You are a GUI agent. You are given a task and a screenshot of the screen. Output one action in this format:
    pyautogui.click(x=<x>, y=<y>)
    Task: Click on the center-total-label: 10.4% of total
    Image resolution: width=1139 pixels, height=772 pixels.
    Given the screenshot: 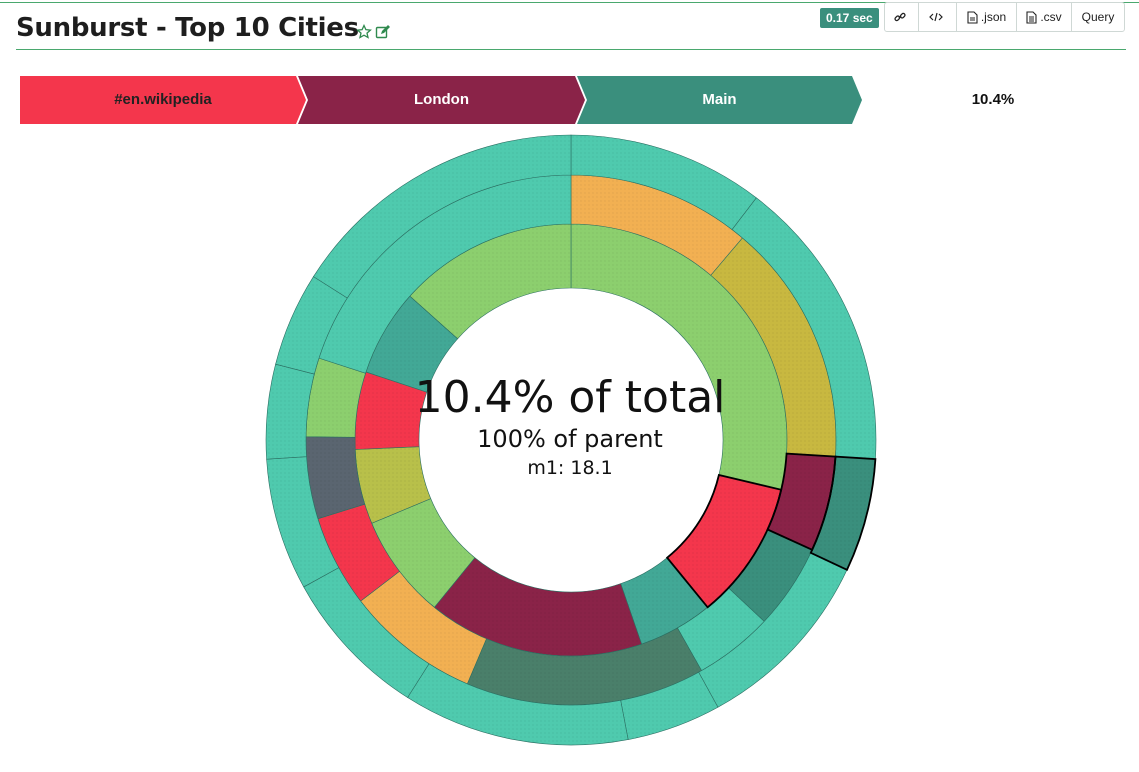 What is the action you would take?
    pyautogui.click(x=570, y=397)
    